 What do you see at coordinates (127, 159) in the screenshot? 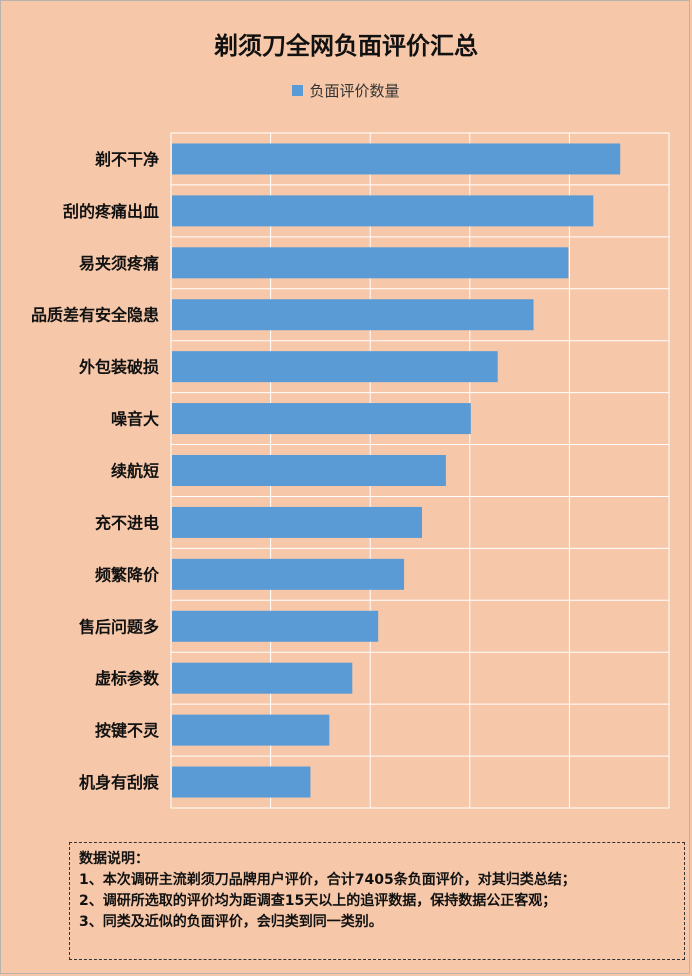
I see `category-label: 剃不干净` at bounding box center [127, 159].